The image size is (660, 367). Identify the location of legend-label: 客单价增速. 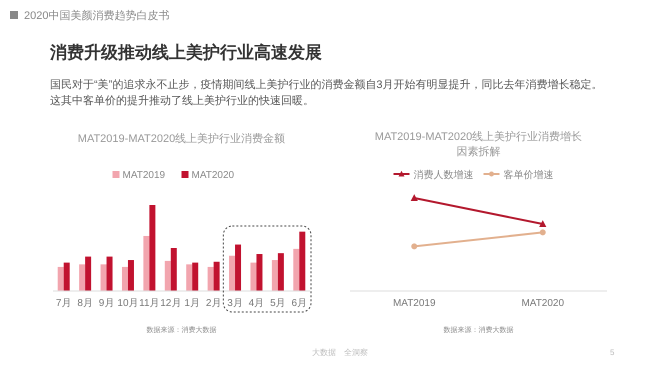
(529, 175).